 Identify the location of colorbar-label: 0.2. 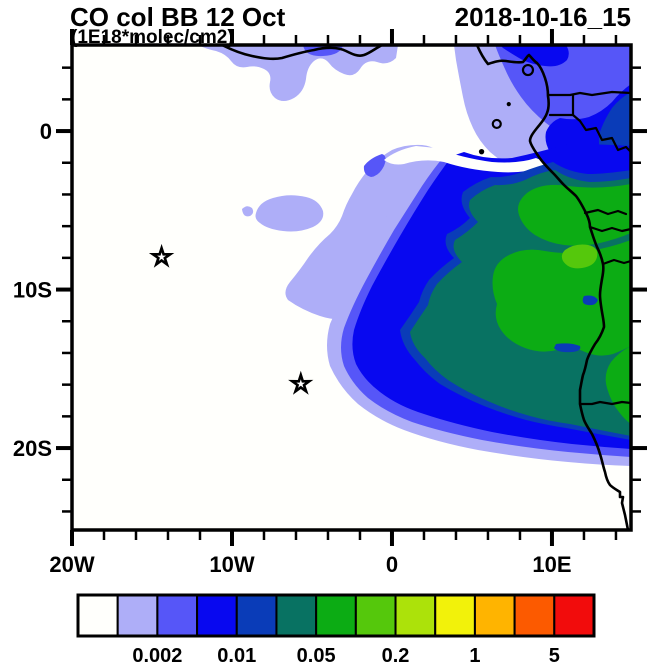
(396, 656).